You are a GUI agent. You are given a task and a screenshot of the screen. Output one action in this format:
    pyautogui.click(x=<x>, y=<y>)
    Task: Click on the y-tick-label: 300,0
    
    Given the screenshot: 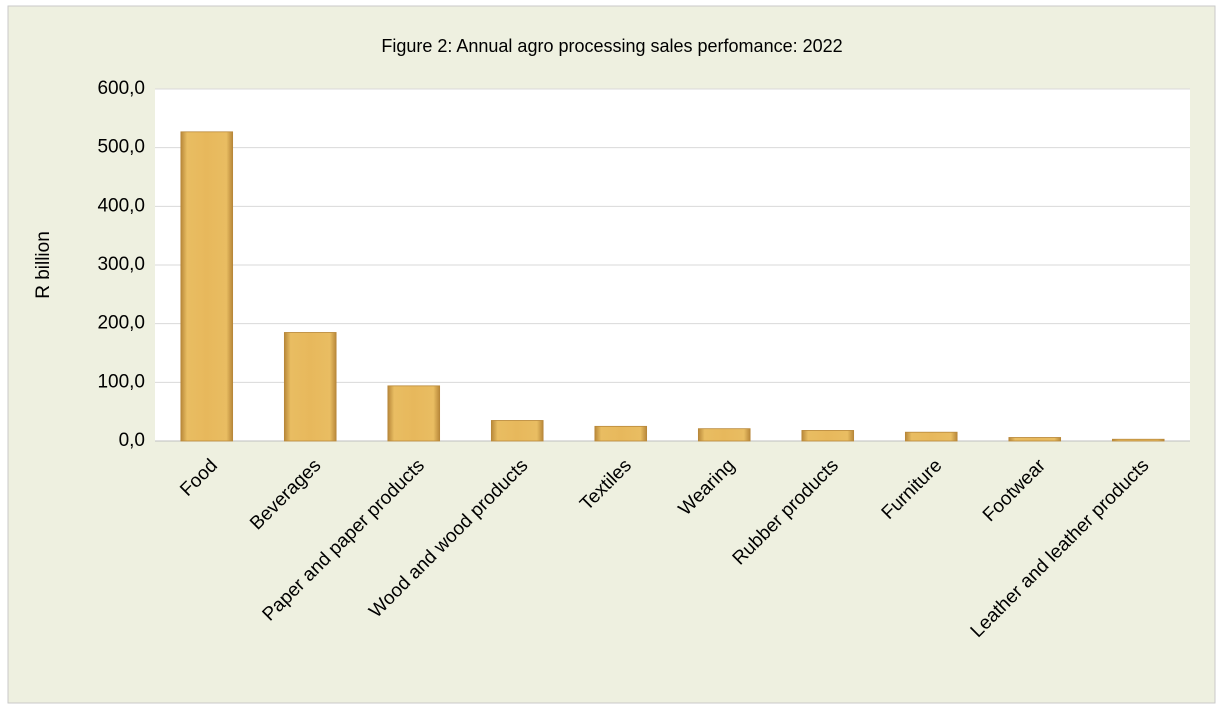 What is the action you would take?
    pyautogui.click(x=121, y=264)
    